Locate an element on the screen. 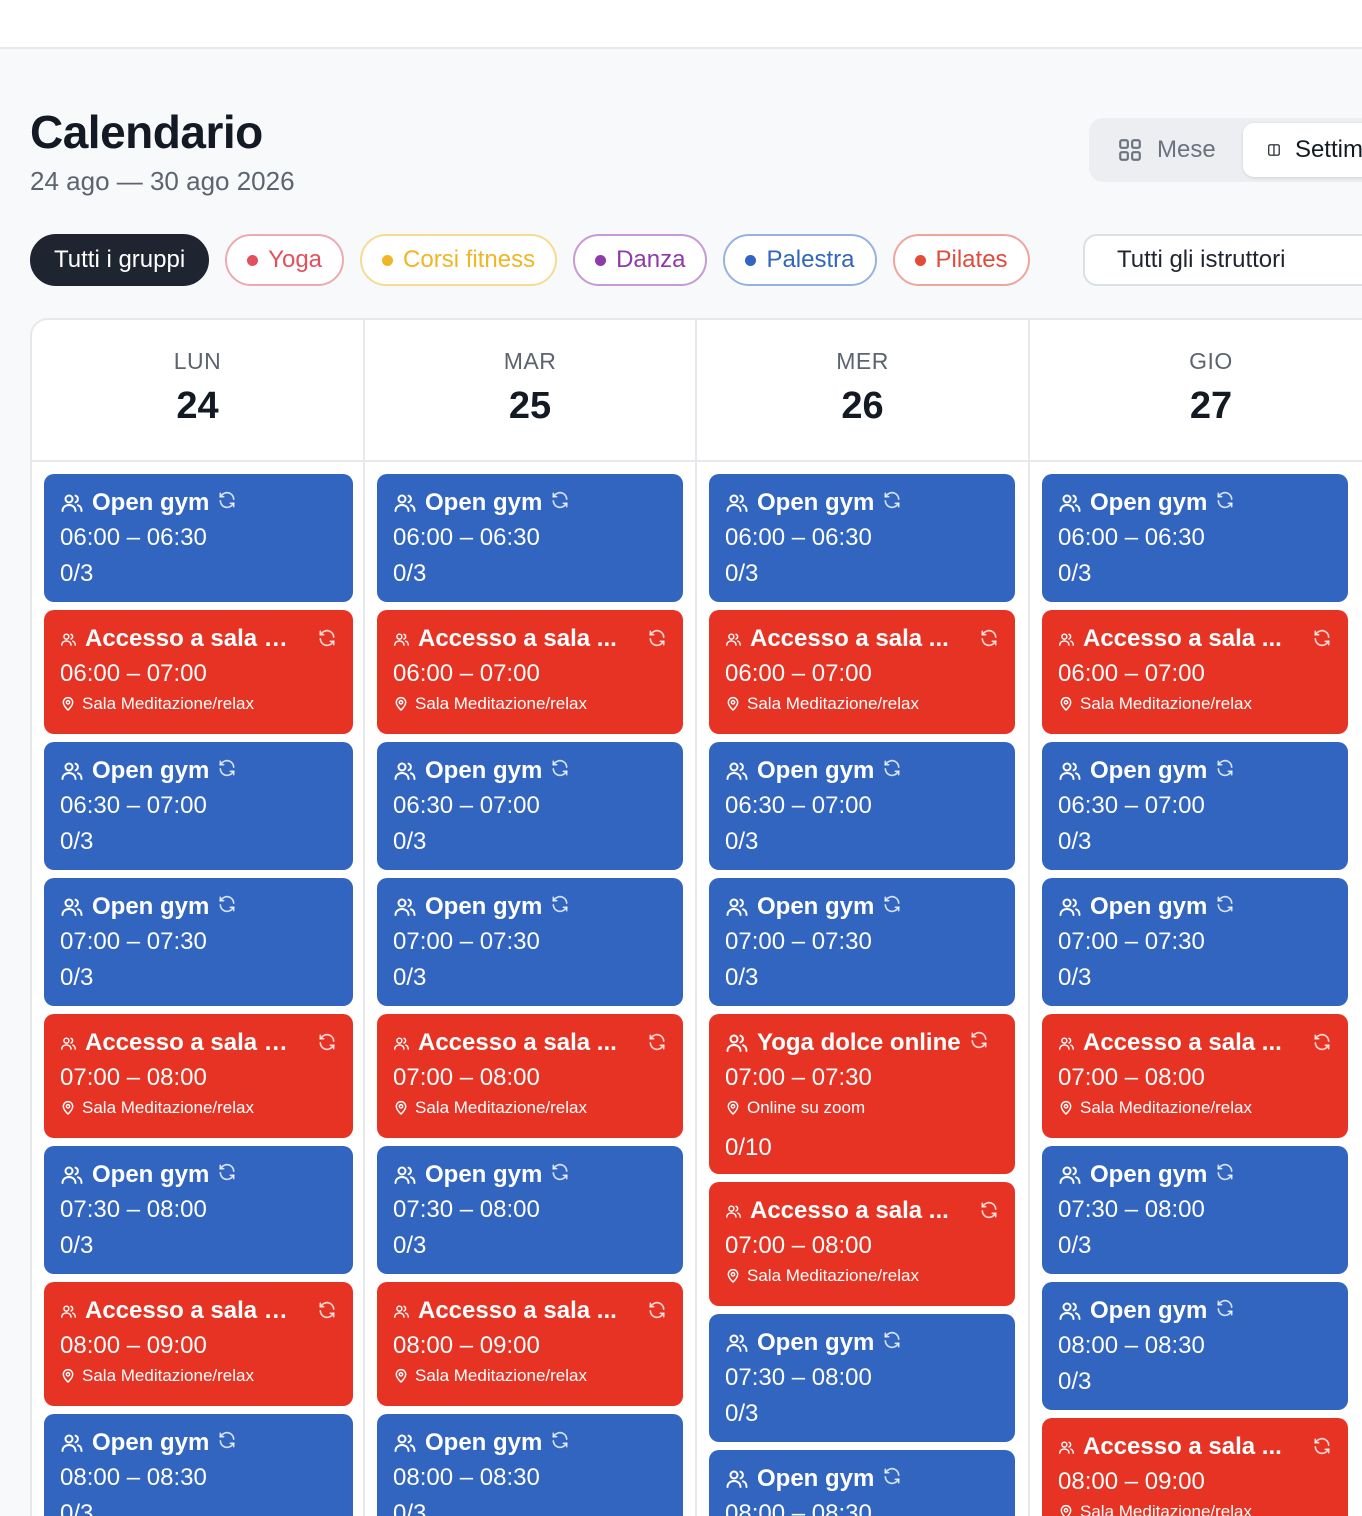 The image size is (1362, 1516). filter-chip-pilates: Pilates is located at coordinates (961, 260).